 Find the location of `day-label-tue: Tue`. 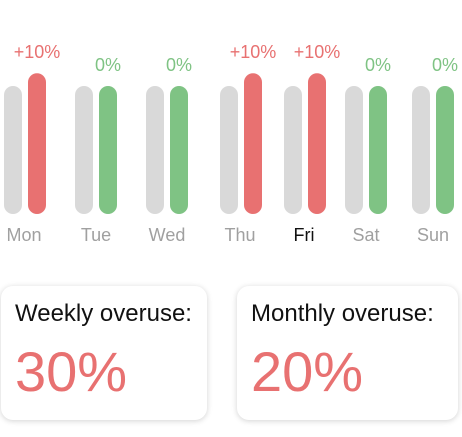

day-label-tue: Tue is located at coordinates (96, 235).